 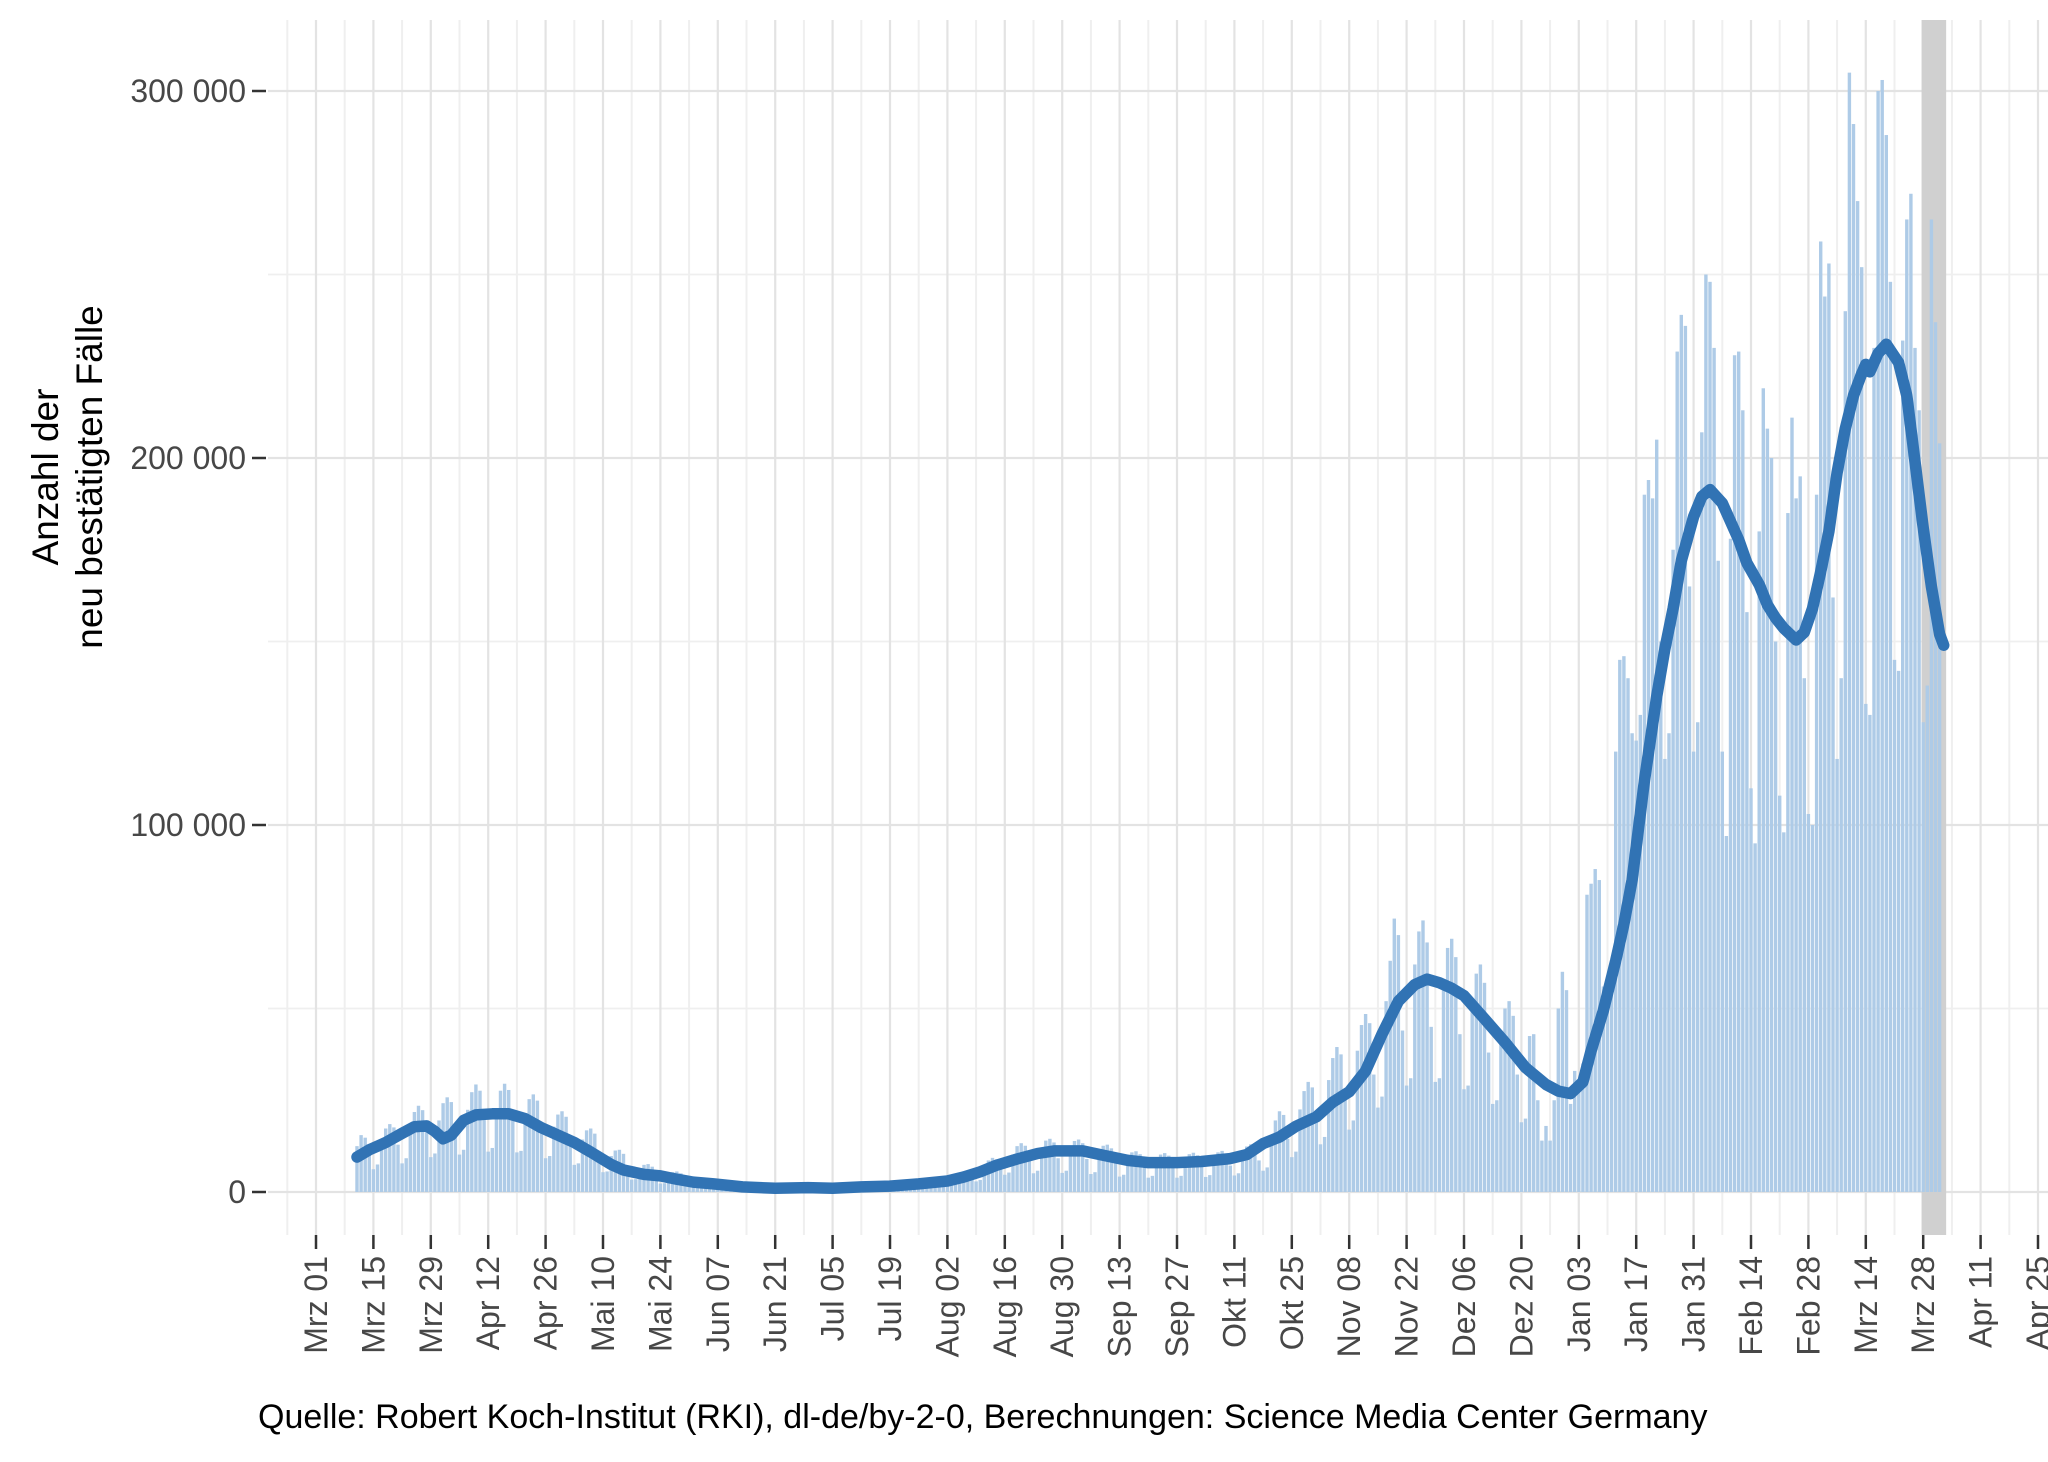 I want to click on x-tick-label: Jul 05, so click(x=833, y=1298).